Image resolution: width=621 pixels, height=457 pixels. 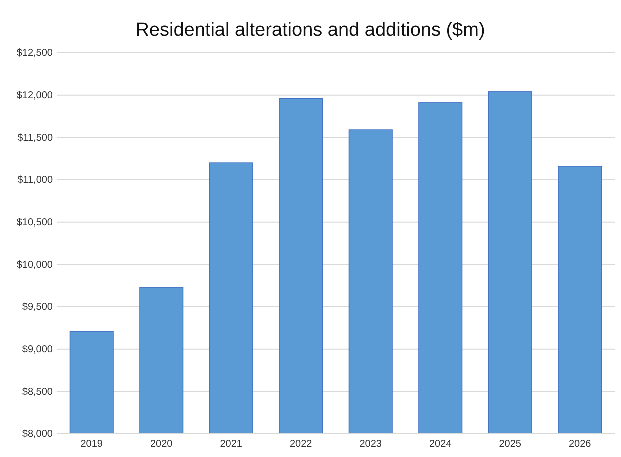 I want to click on x-tick-label: 2026, so click(x=580, y=444).